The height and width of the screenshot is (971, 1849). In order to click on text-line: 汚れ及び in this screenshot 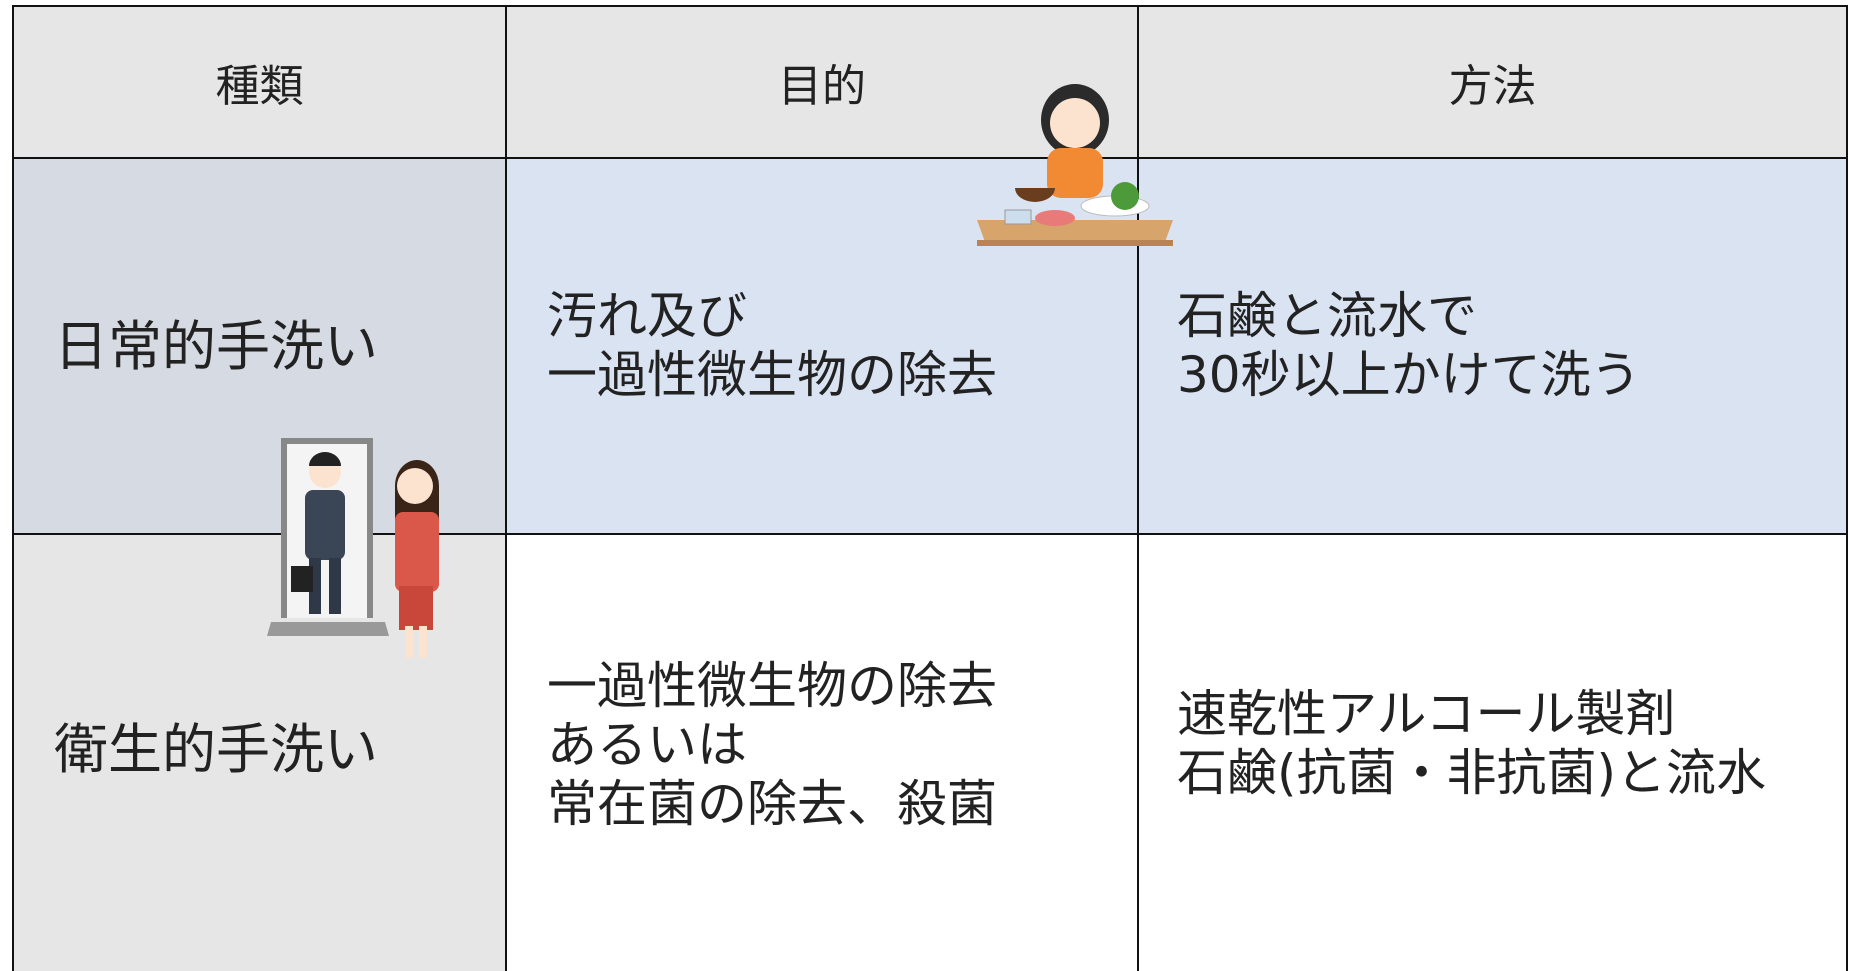, I will do `click(647, 316)`.